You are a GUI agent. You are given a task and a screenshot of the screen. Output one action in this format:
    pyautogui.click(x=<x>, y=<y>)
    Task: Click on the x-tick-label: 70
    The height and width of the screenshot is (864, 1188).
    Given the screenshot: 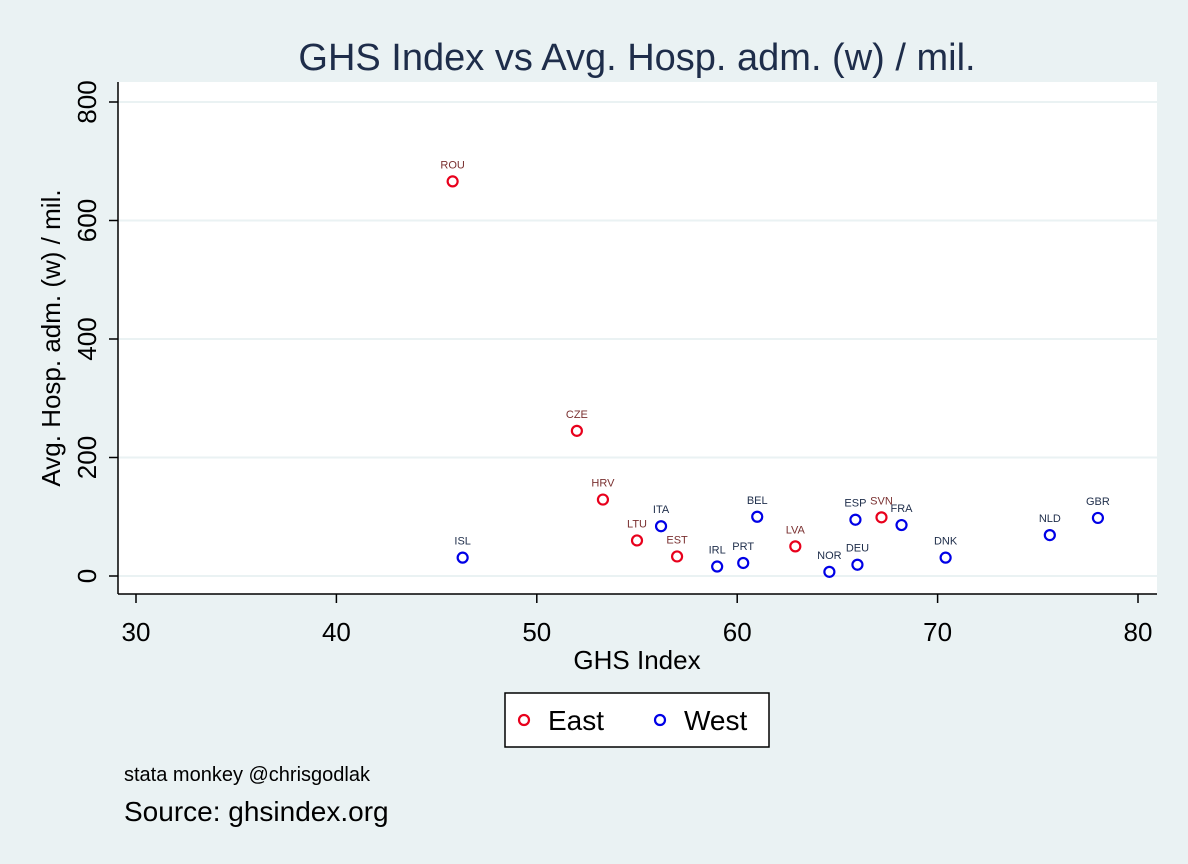 What is the action you would take?
    pyautogui.click(x=937, y=632)
    